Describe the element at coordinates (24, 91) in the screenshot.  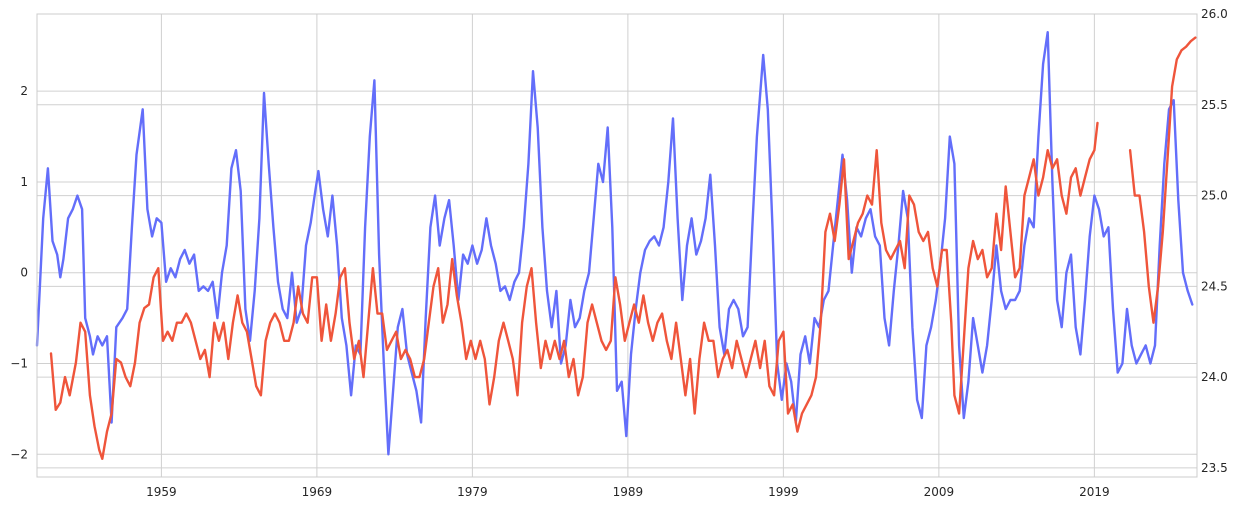
I see `y-left-tick-label: 2` at that location.